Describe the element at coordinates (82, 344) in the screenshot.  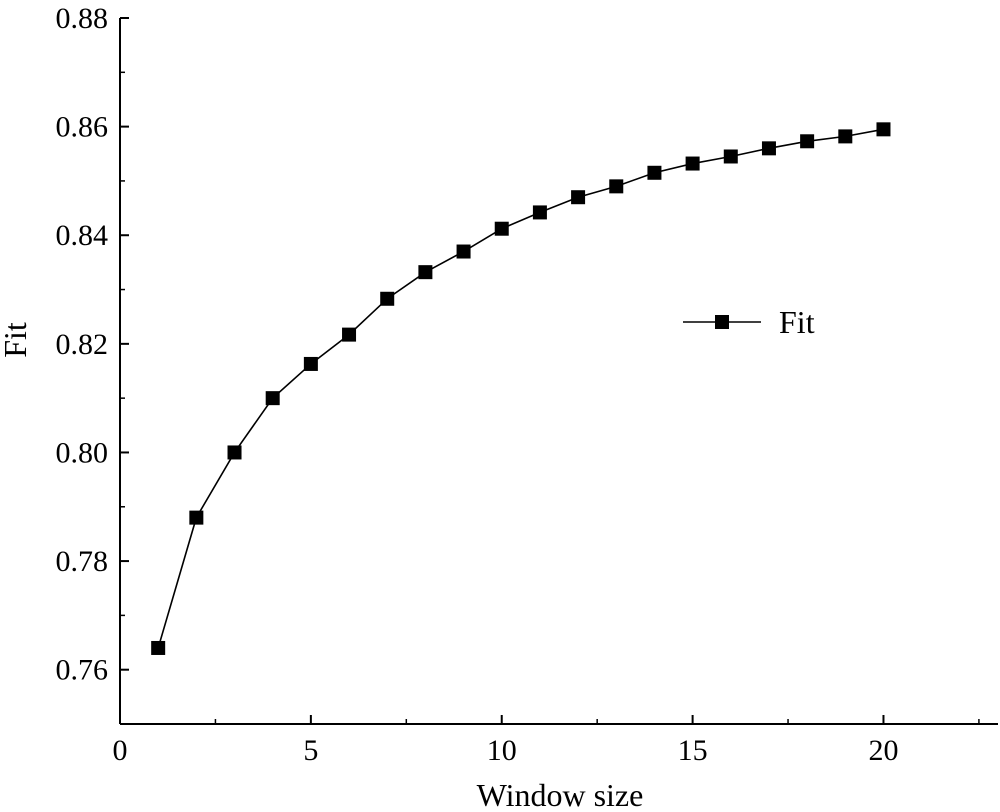
I see `y-tick-label: 0.82` at that location.